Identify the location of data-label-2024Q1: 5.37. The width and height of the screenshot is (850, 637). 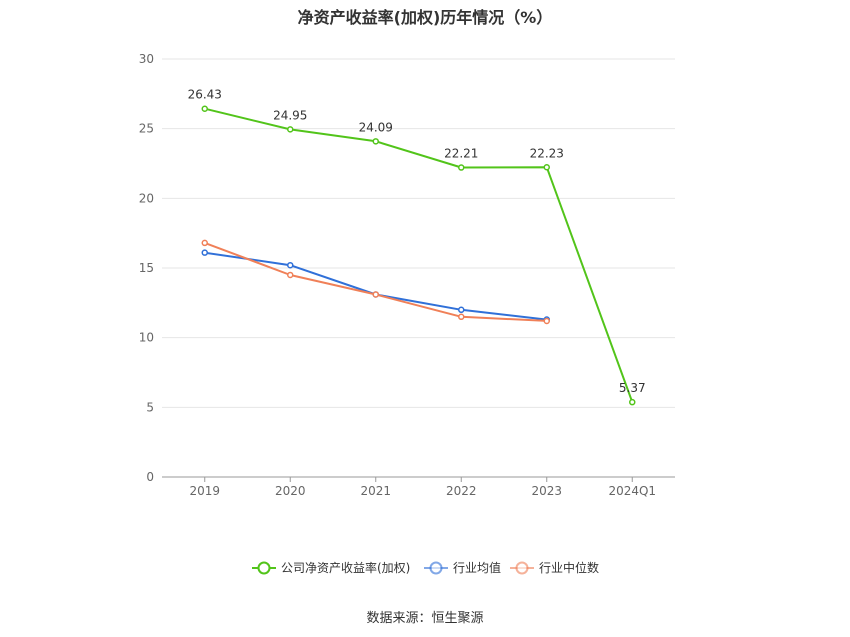
(632, 388).